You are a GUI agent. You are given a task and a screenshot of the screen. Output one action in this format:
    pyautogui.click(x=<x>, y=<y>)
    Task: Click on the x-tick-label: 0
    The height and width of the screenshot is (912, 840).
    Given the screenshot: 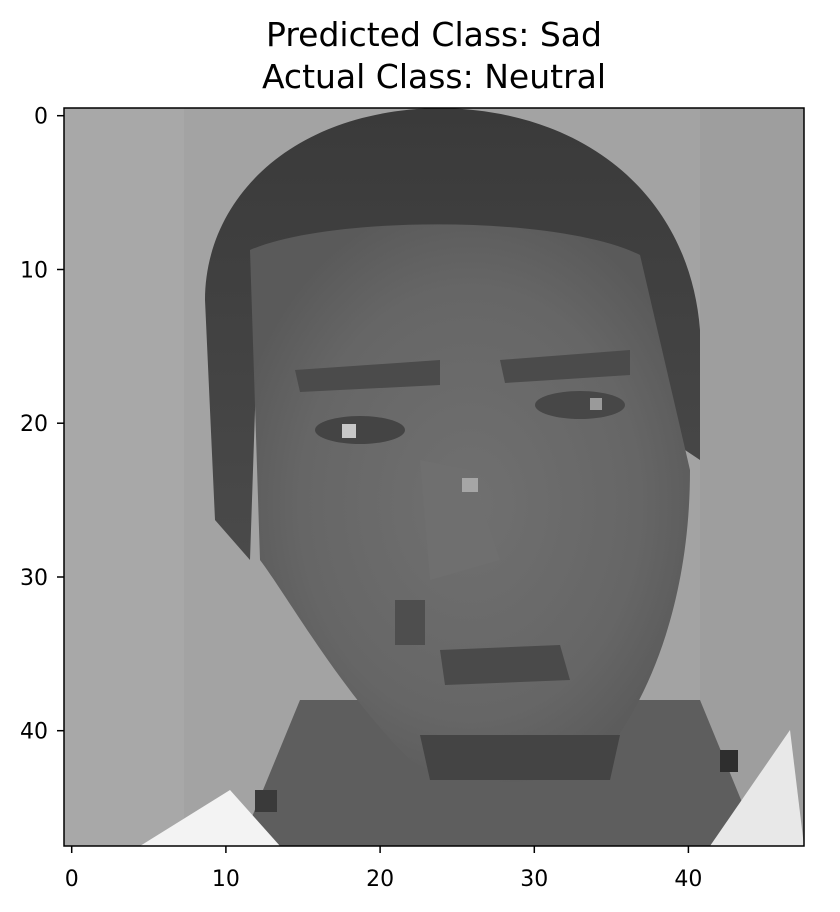 What is the action you would take?
    pyautogui.click(x=72, y=879)
    